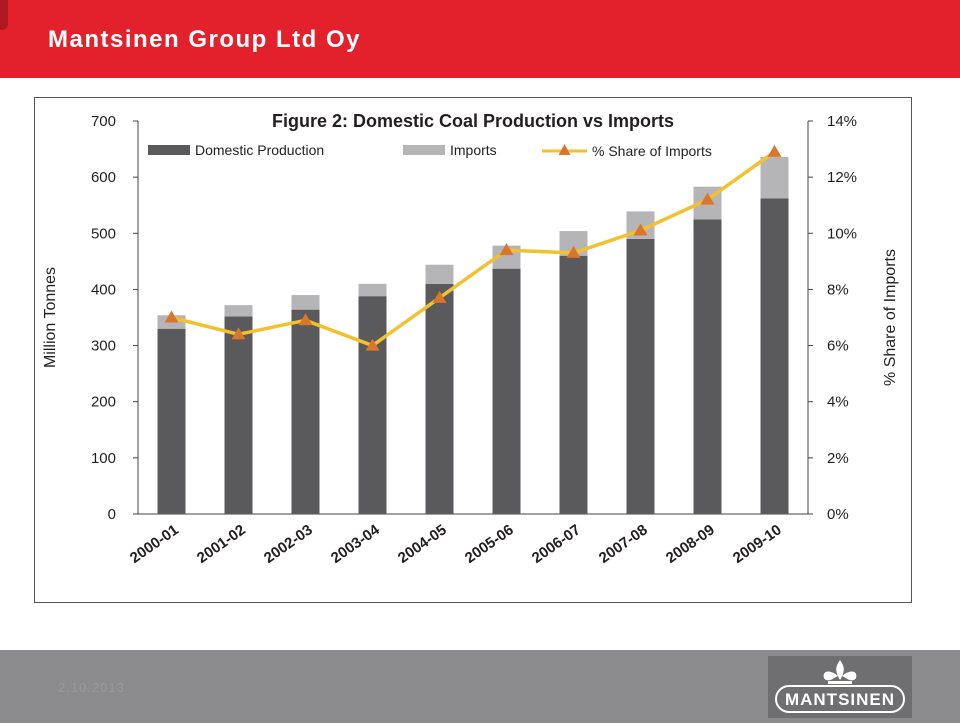 The height and width of the screenshot is (723, 960). What do you see at coordinates (840, 672) in the screenshot?
I see `fleur-de-lis-icon` at bounding box center [840, 672].